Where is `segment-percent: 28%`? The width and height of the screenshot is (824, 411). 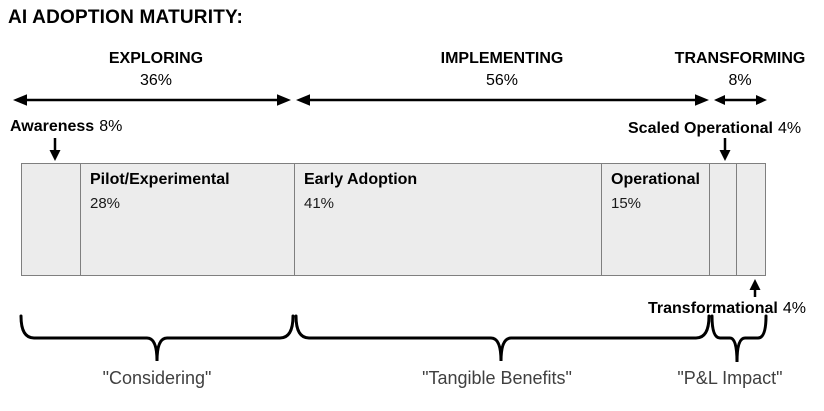 segment-percent: 28% is located at coordinates (105, 203).